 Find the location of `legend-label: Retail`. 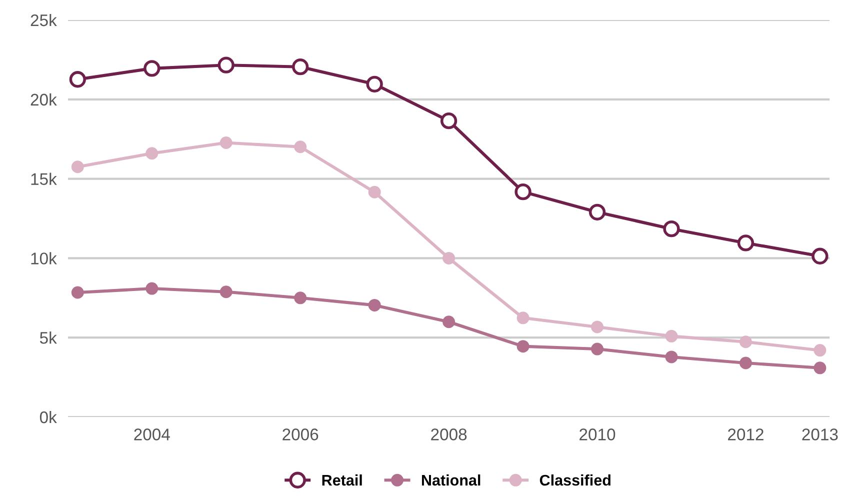

legend-label: Retail is located at coordinates (342, 480).